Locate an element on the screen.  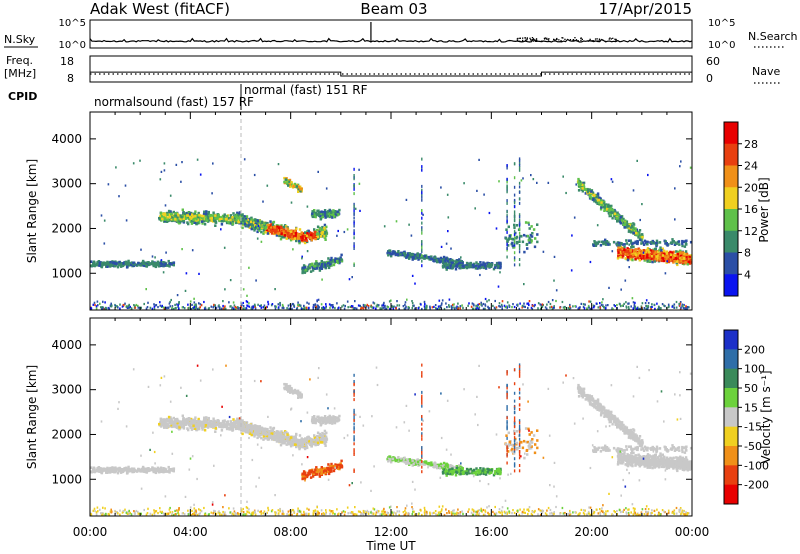
freq-step-line is located at coordinates (391, 74).